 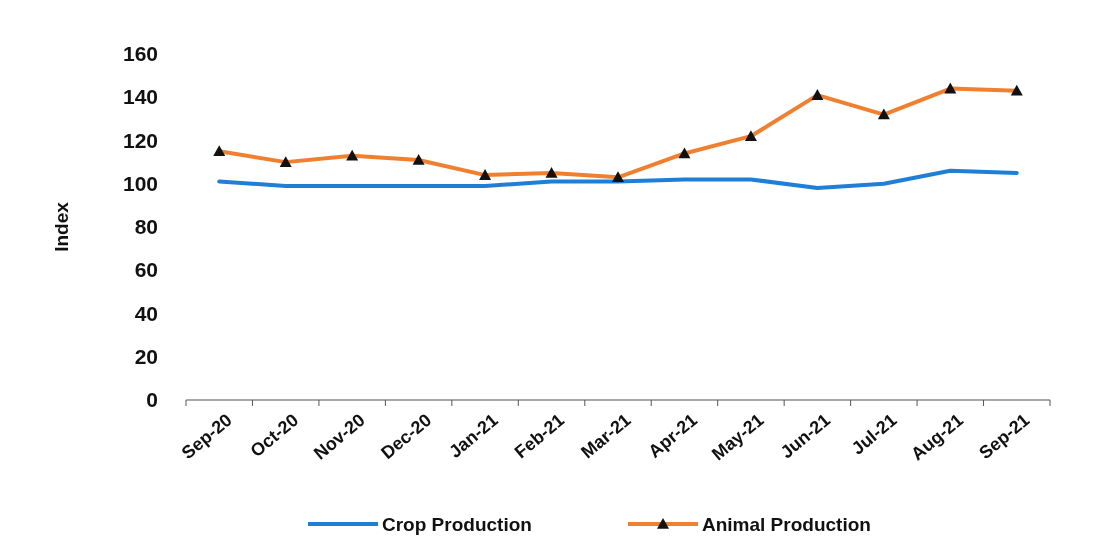 What do you see at coordinates (152, 399) in the screenshot?
I see `y-tick-label: 0` at bounding box center [152, 399].